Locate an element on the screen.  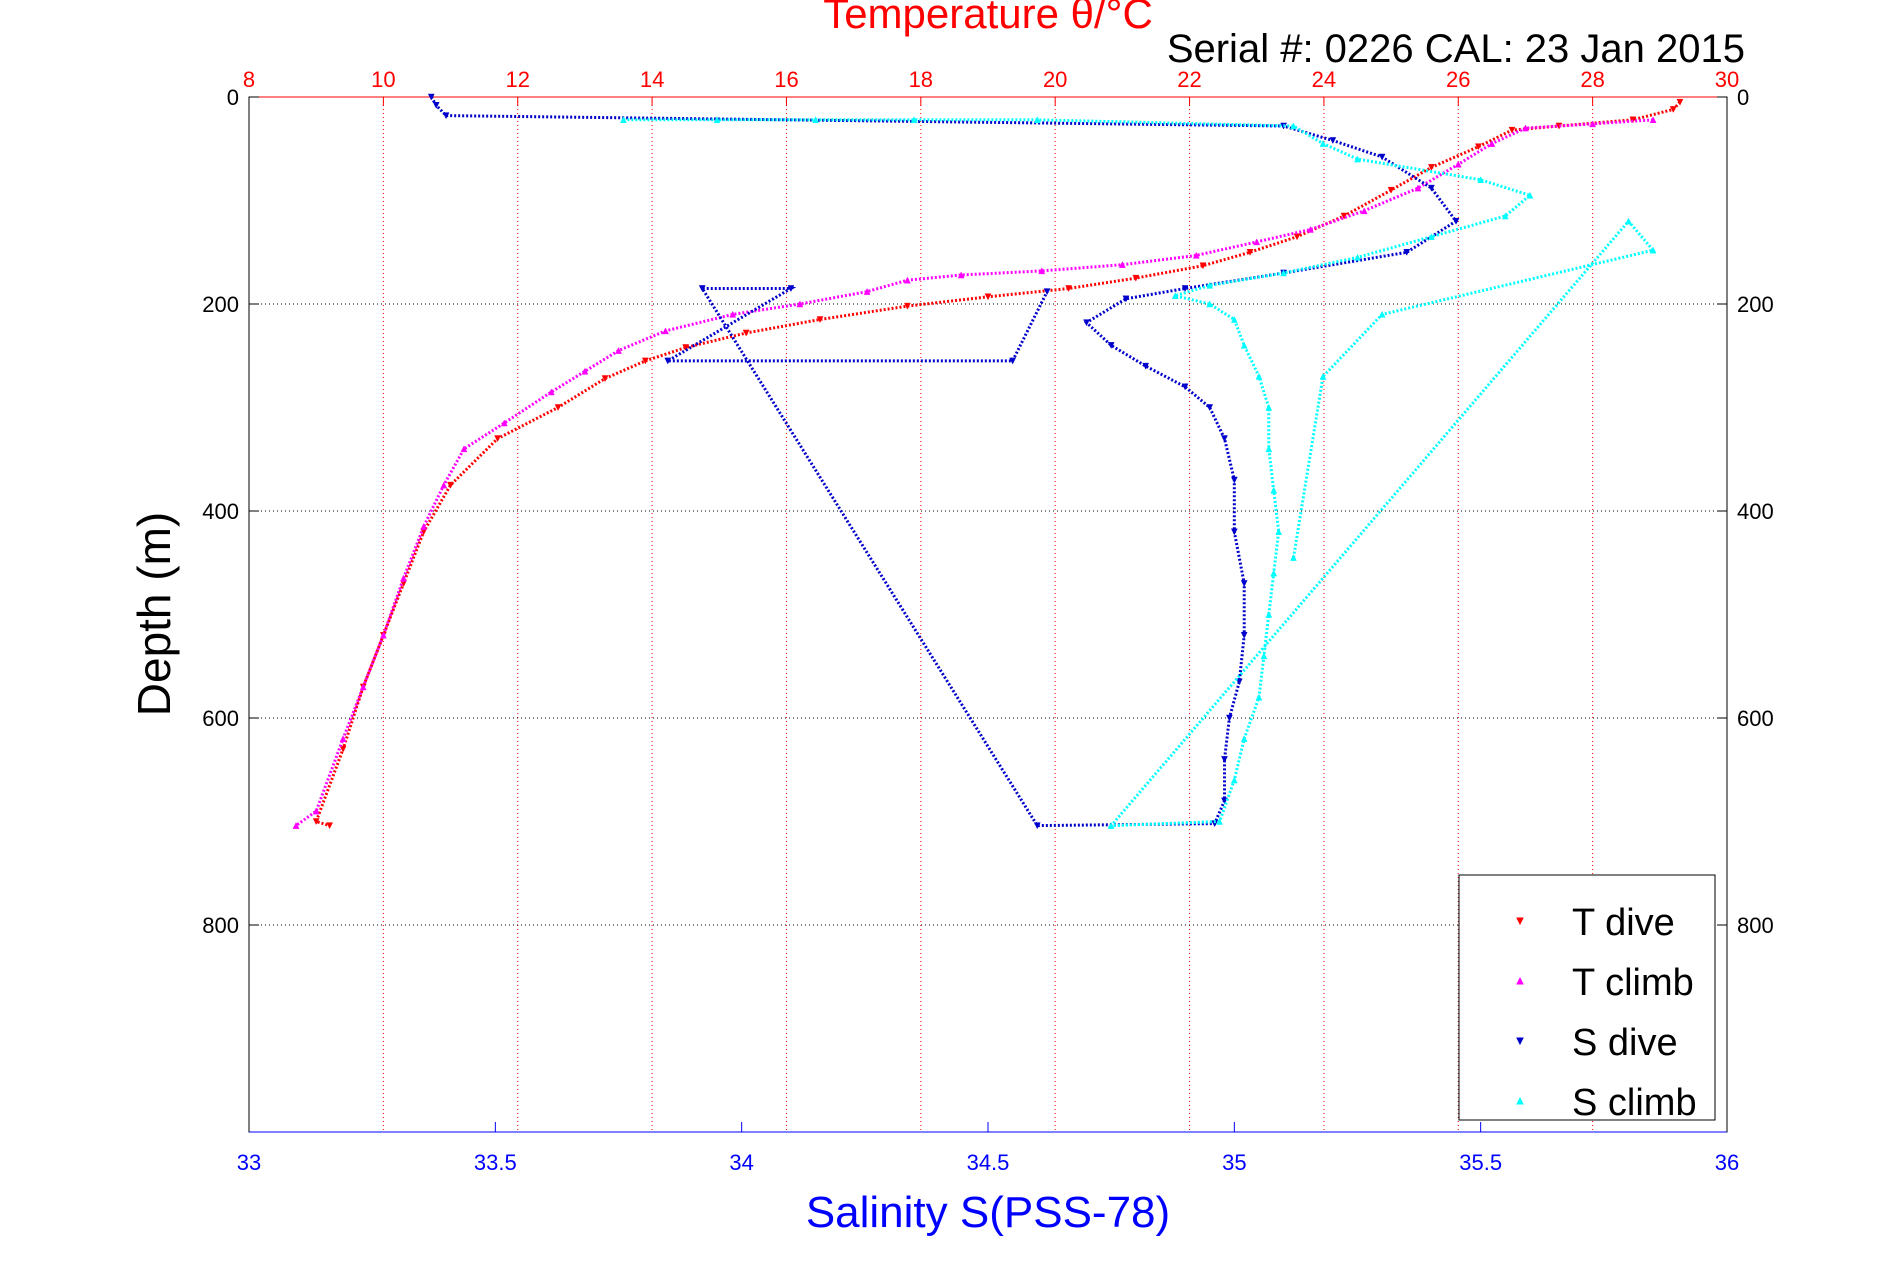
legend: T dive T climb S dive S climb is located at coordinates (1587, 999).